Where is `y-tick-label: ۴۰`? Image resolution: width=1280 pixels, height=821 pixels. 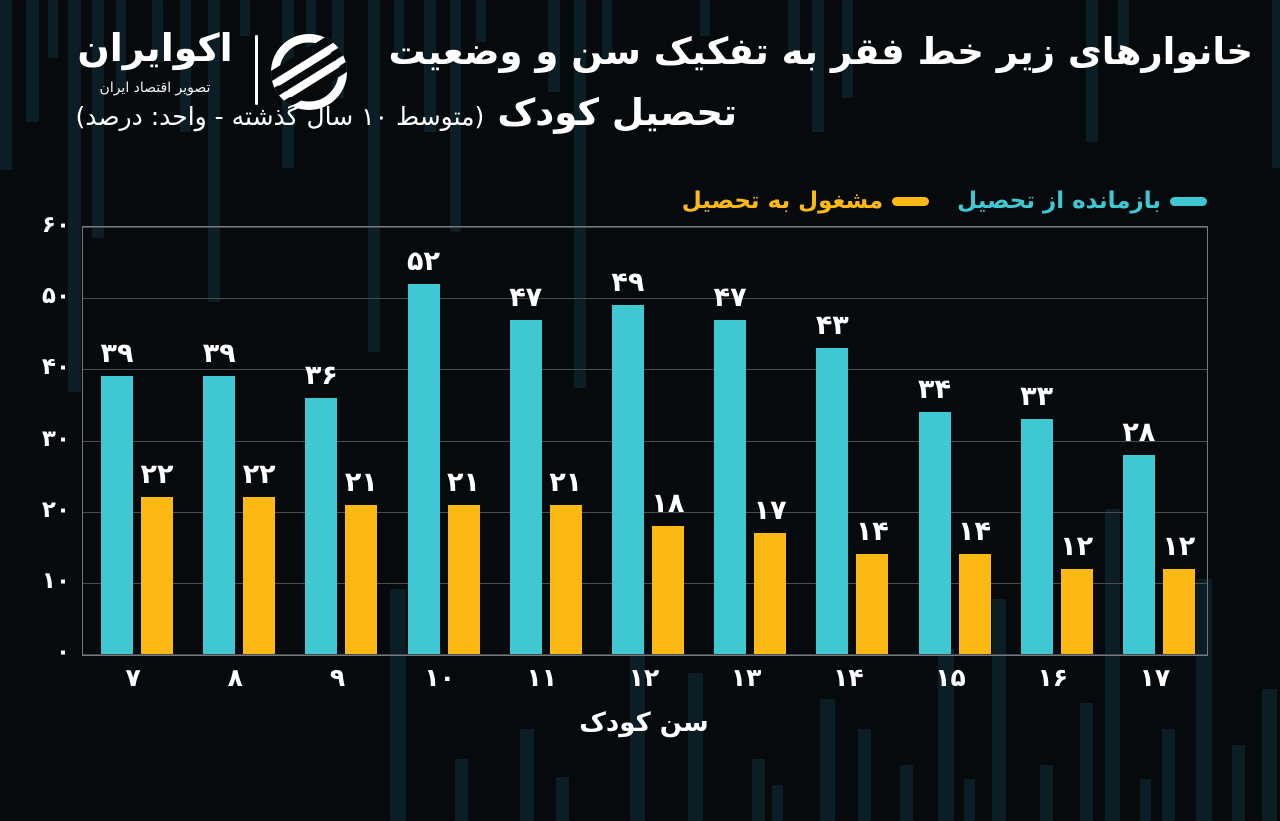
y-tick-label: ۴۰ is located at coordinates (55, 367).